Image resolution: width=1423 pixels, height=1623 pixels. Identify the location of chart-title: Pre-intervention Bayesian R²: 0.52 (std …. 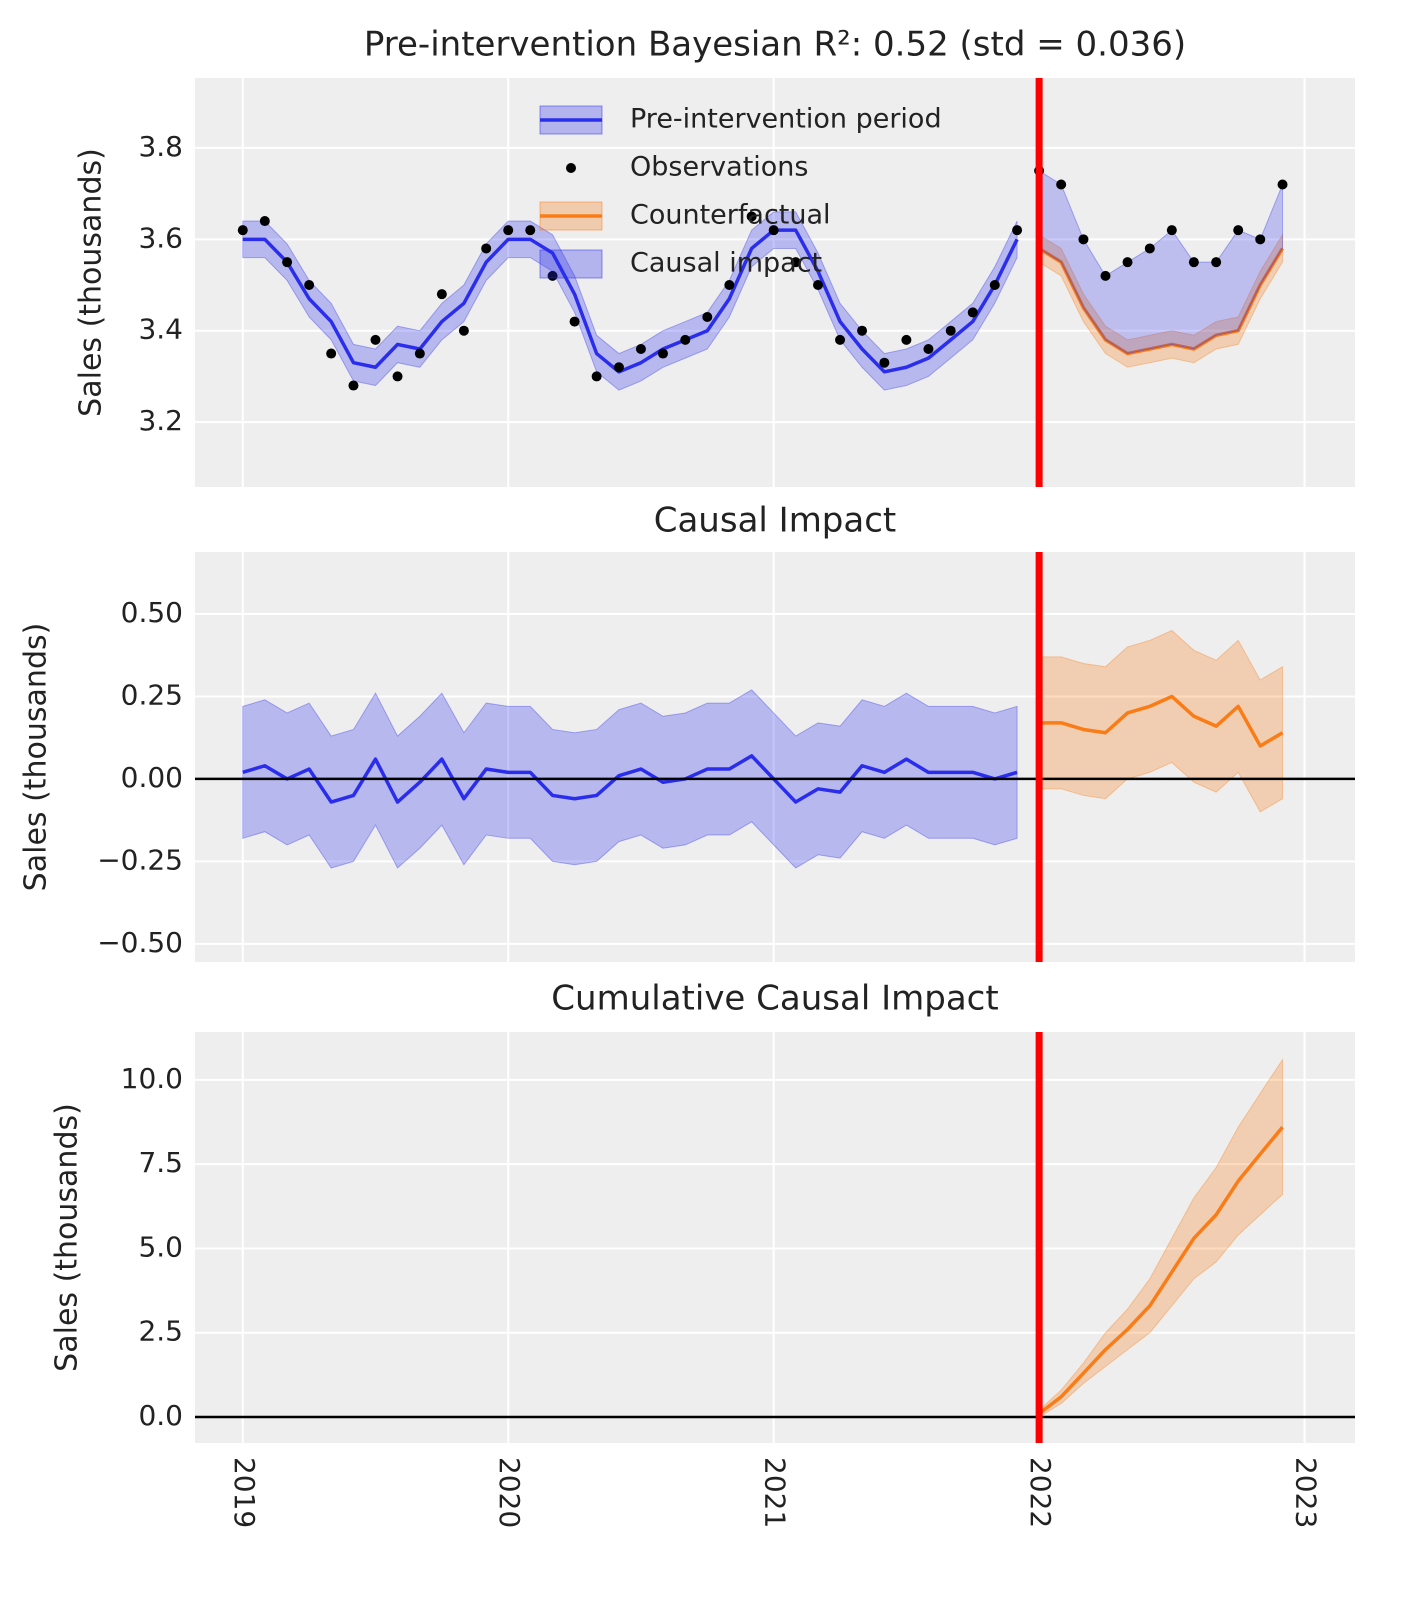
(775, 45).